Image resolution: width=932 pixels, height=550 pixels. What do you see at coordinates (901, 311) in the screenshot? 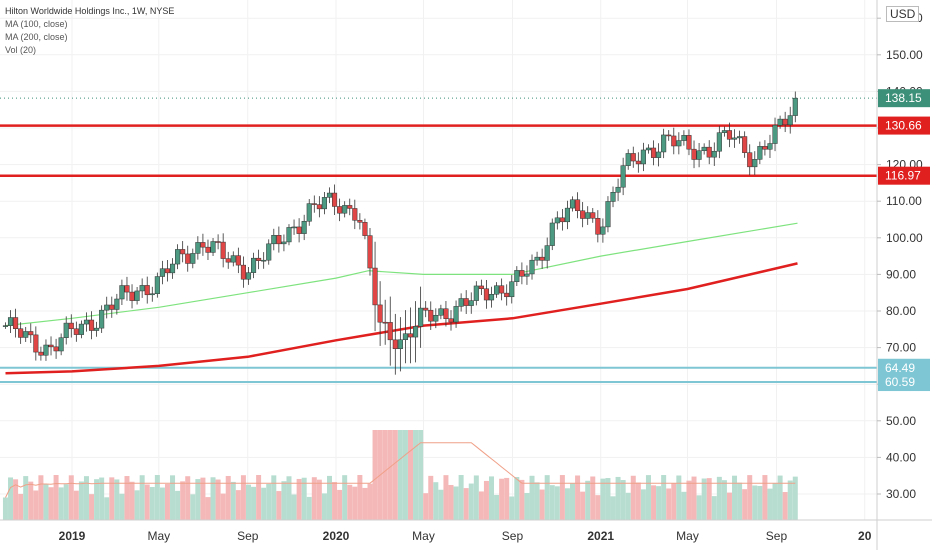
I see `y-tick-label: 80.00` at bounding box center [901, 311].